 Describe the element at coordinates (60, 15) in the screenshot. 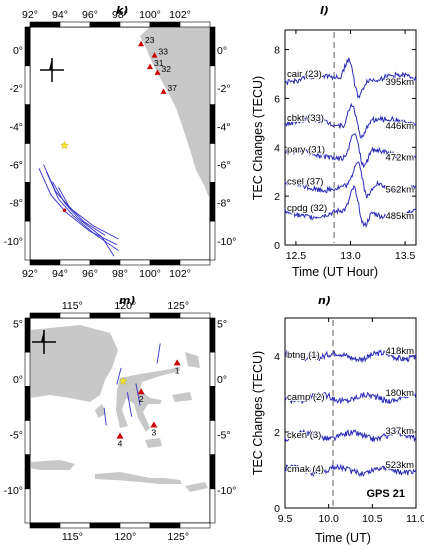

I see `panel-k-xtick-top: 94°` at that location.